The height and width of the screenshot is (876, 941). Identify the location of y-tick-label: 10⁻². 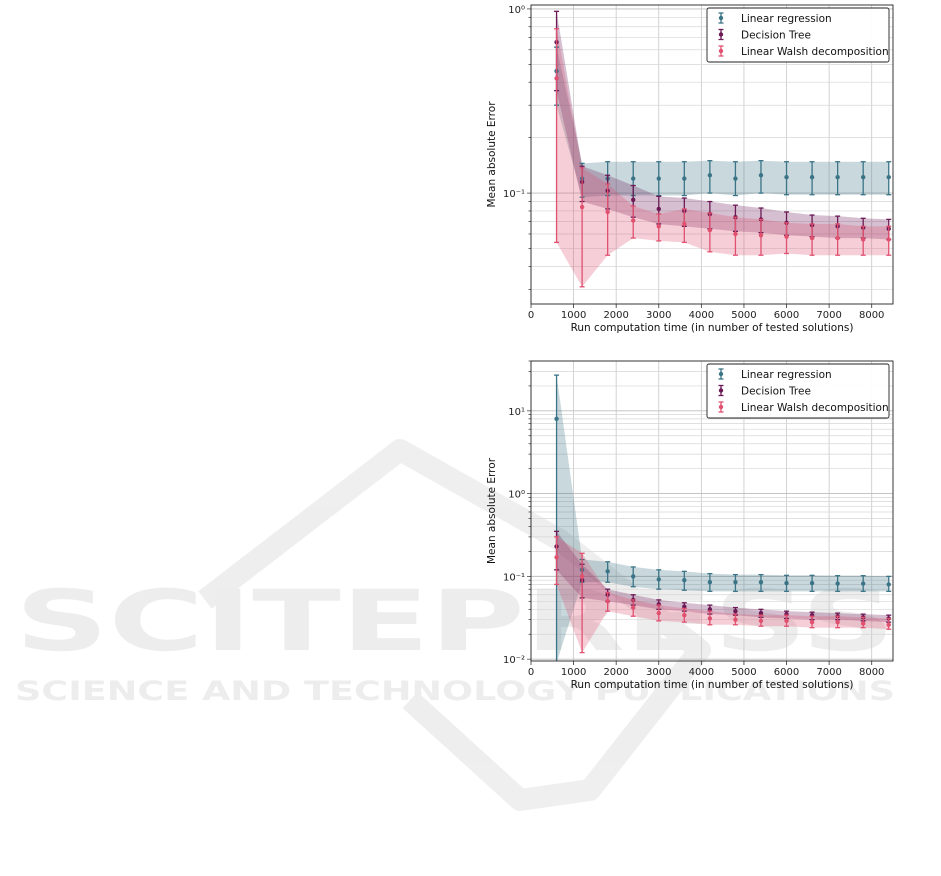
(514, 660).